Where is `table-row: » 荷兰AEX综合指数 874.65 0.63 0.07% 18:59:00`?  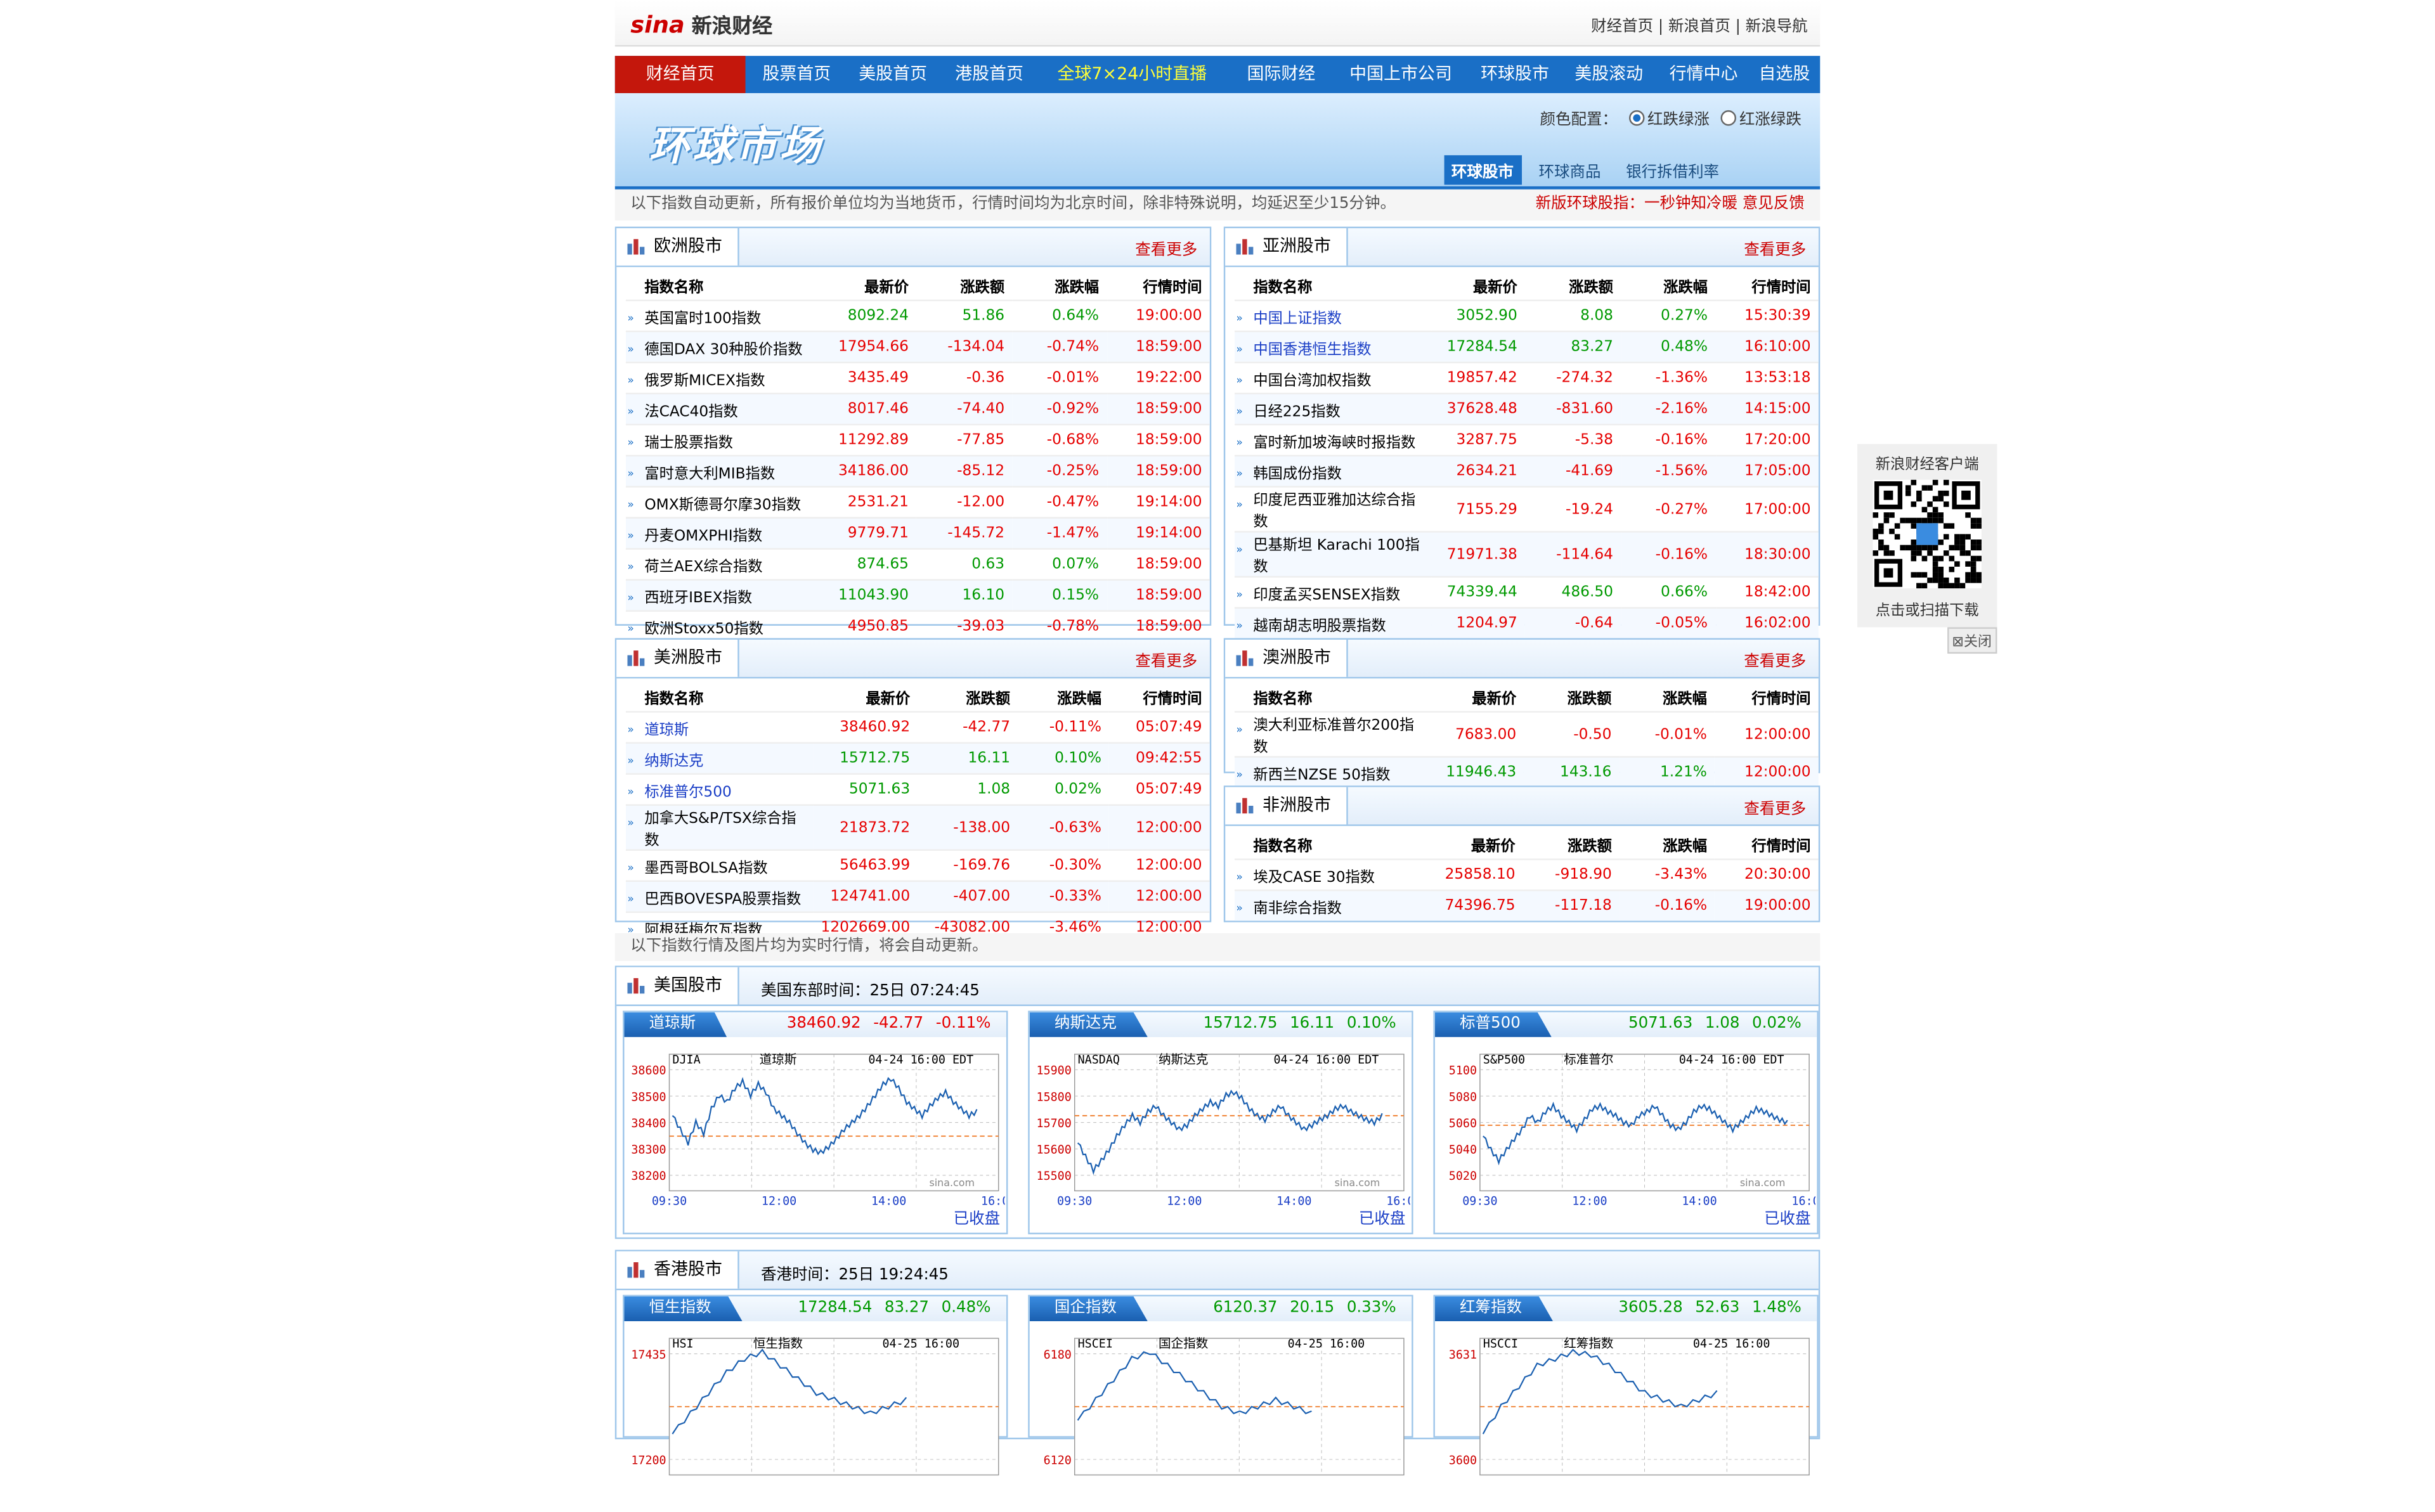
table-row: » 荷兰AEX综合指数 874.65 0.63 0.07% 18:59:00 is located at coordinates (918, 564).